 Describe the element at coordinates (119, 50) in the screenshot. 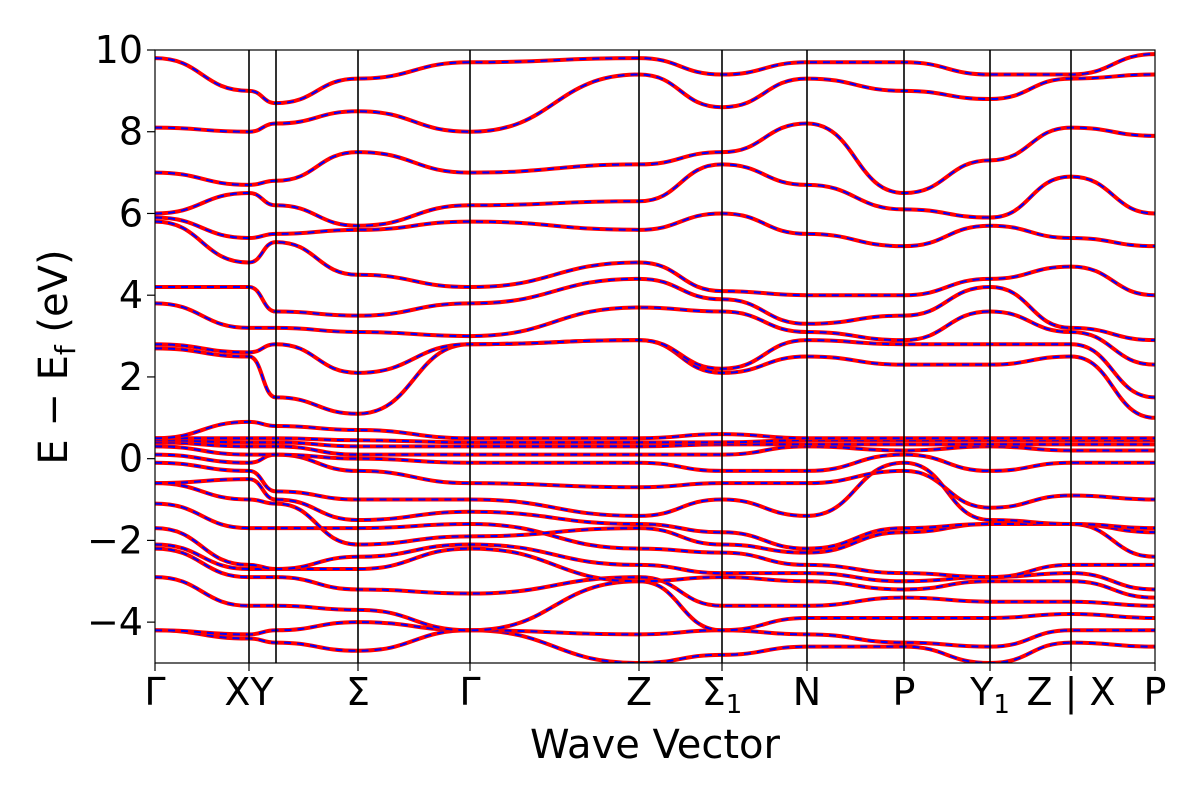

I see `y-tick-label: 10` at that location.